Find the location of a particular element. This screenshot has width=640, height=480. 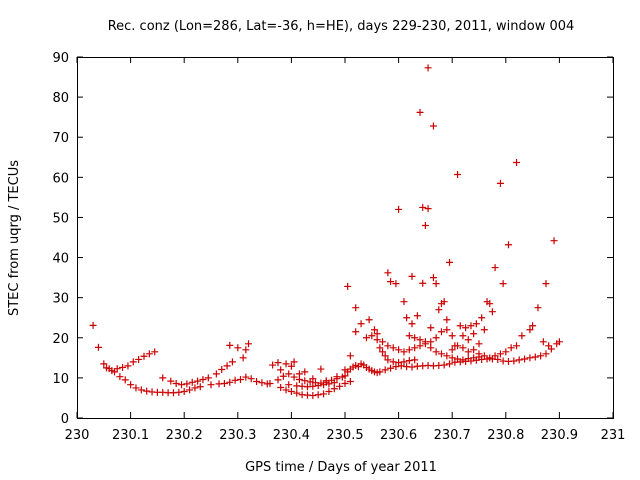

x-tick-label: 230.4 is located at coordinates (291, 435).